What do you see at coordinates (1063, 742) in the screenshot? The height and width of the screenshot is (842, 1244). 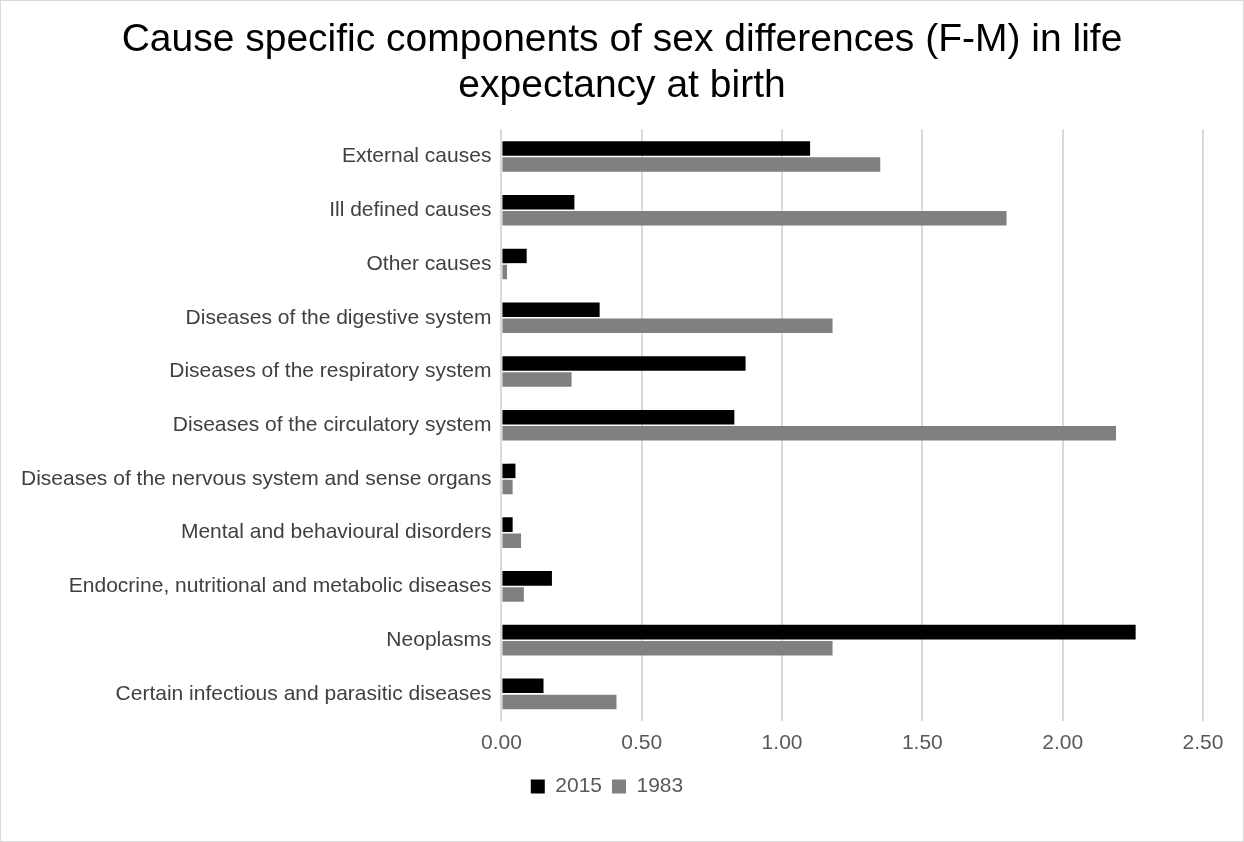 I see `x-tick-label: 2.00` at bounding box center [1063, 742].